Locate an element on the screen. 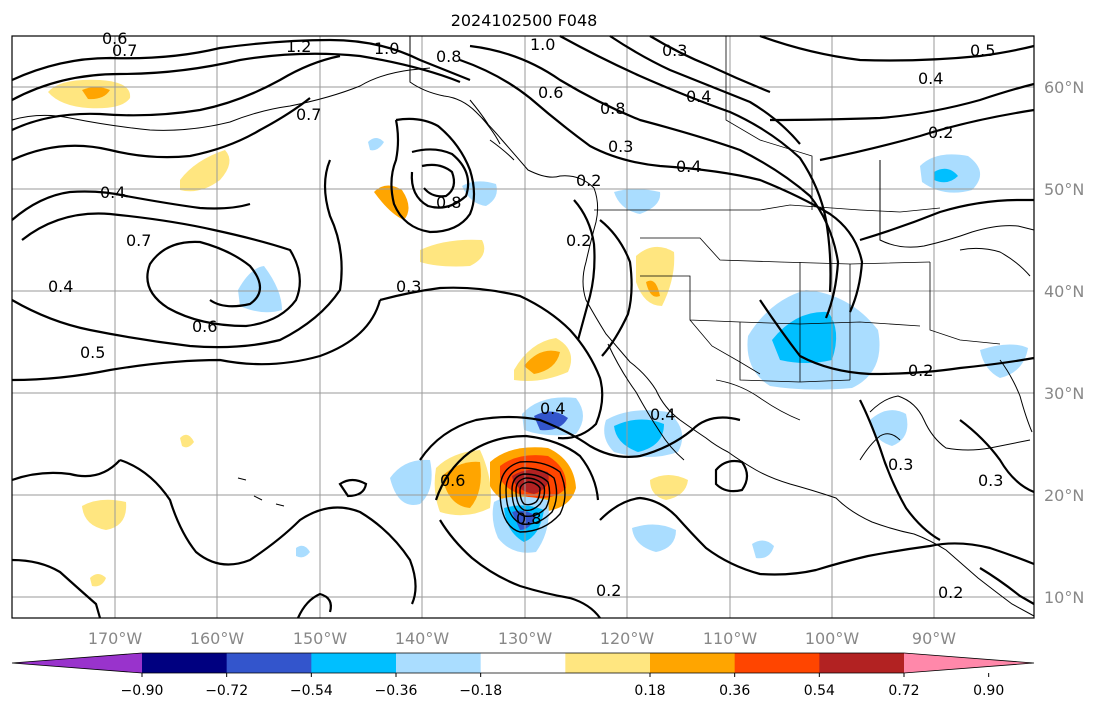 Image resolution: width=1105 pixels, height=712 pixels. contour-label: 1.2 is located at coordinates (298, 46).